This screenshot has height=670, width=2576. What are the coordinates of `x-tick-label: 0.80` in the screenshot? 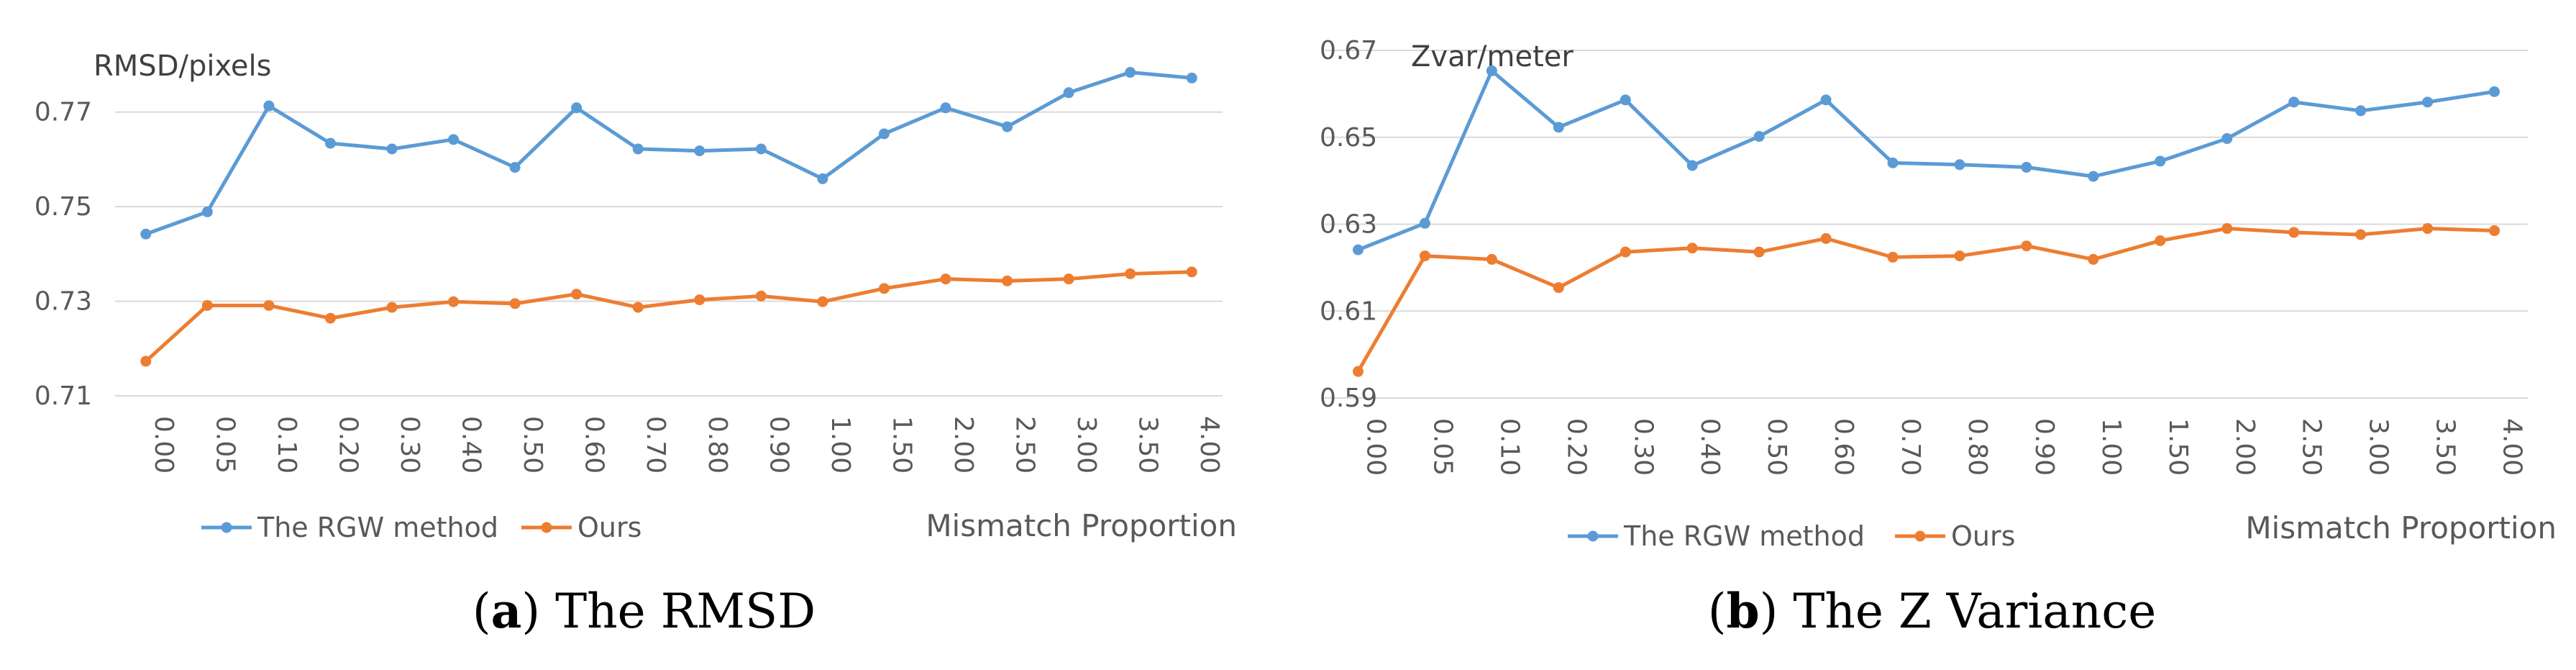 It's located at (717, 445).